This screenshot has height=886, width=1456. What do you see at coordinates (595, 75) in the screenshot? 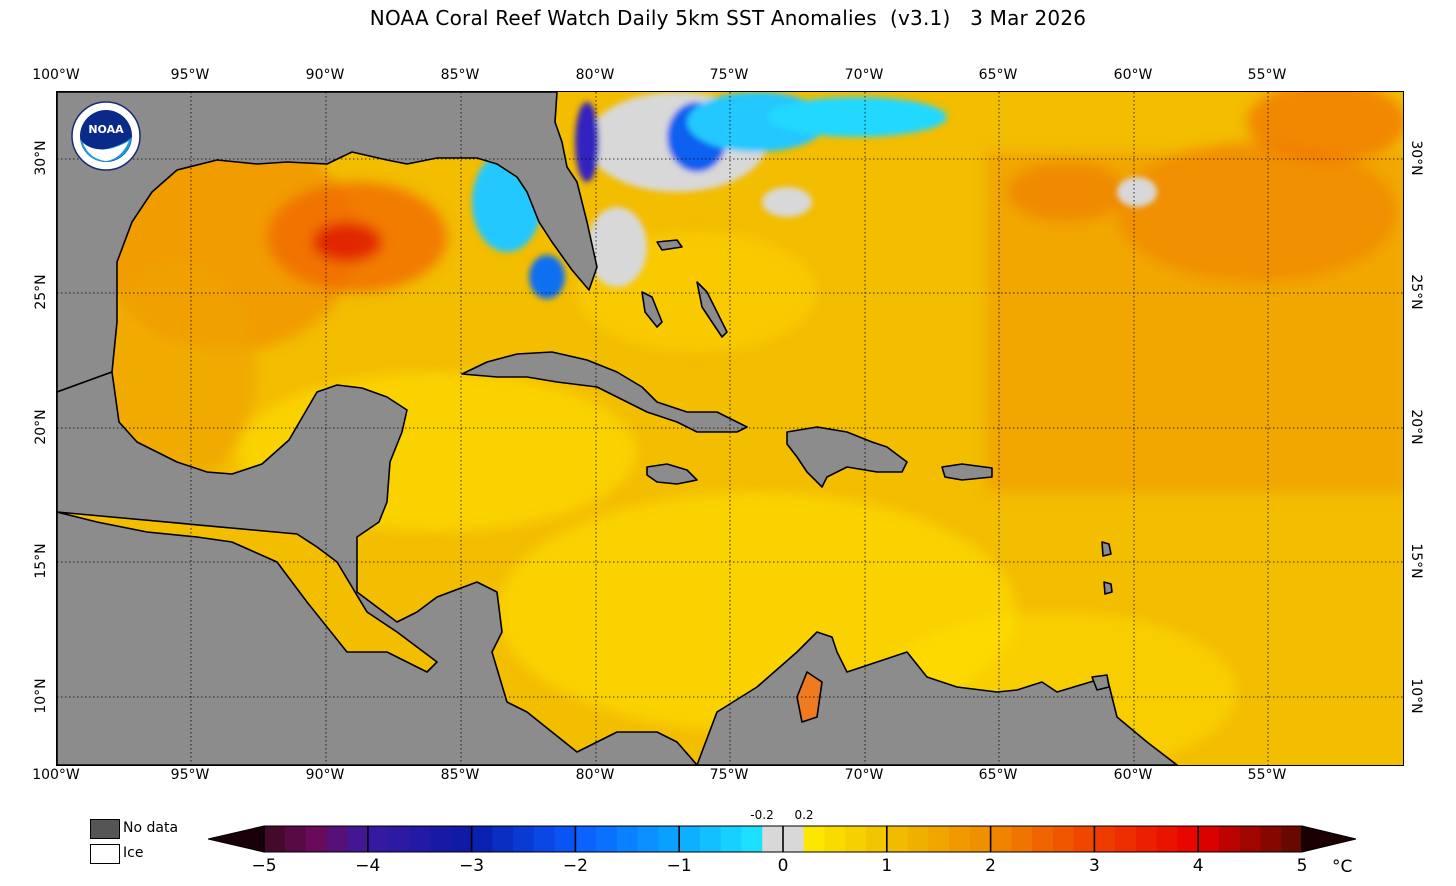
I see `longitude-label: 80°W` at bounding box center [595, 75].